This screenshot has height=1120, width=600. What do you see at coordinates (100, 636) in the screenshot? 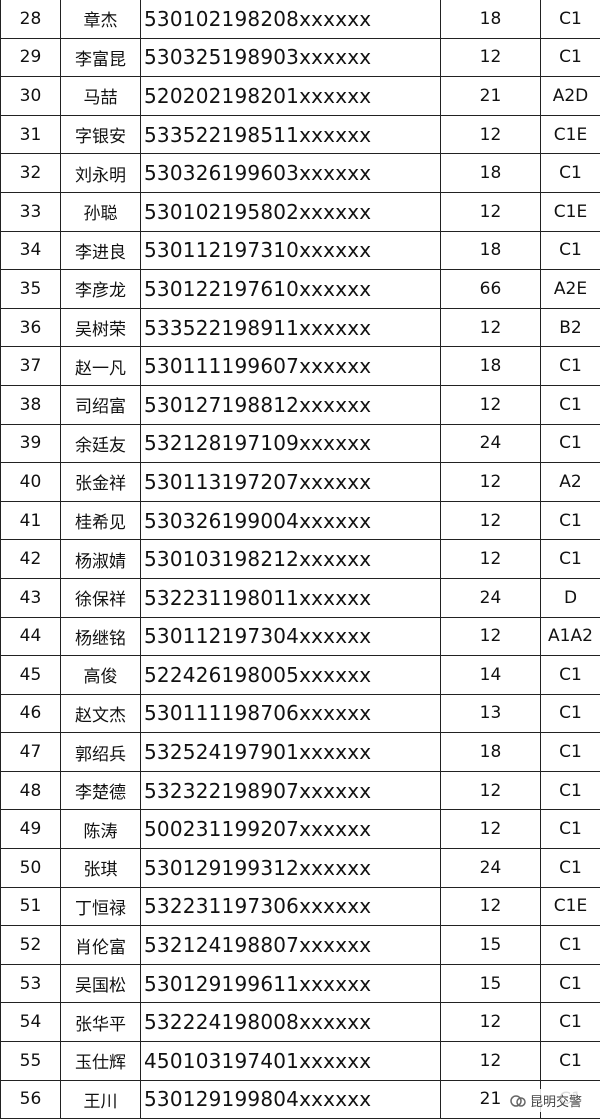
I see `name: 杨继铭` at bounding box center [100, 636].